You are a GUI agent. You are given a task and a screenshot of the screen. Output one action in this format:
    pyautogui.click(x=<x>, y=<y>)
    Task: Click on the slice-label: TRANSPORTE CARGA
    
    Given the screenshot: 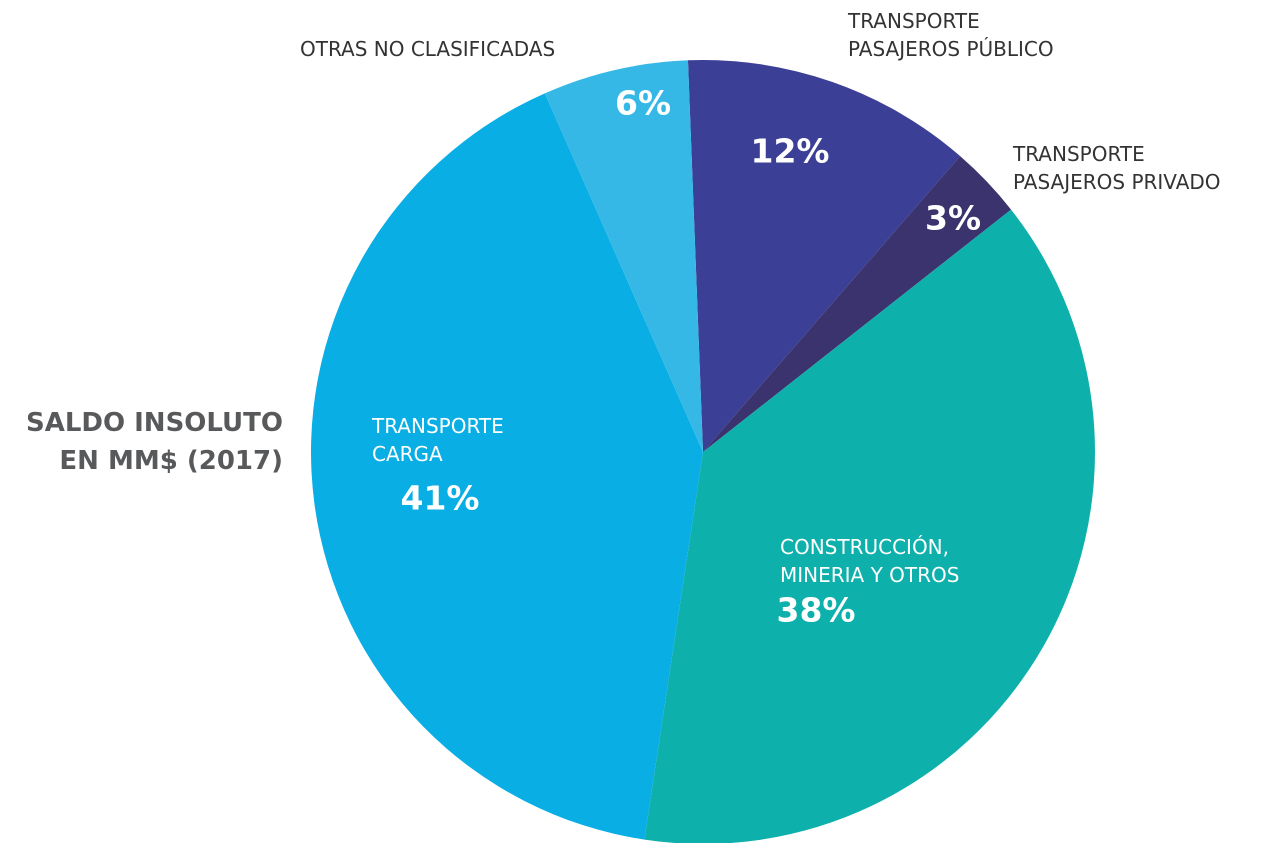 What is the action you would take?
    pyautogui.click(x=437, y=440)
    